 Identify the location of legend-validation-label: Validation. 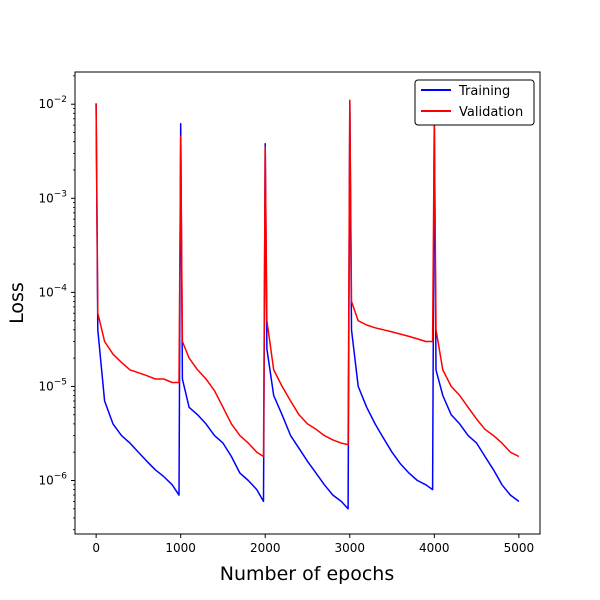
(491, 112).